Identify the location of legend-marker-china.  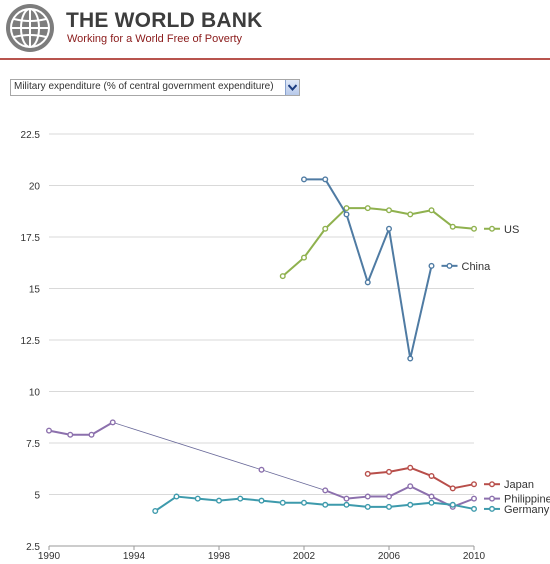
(449, 265).